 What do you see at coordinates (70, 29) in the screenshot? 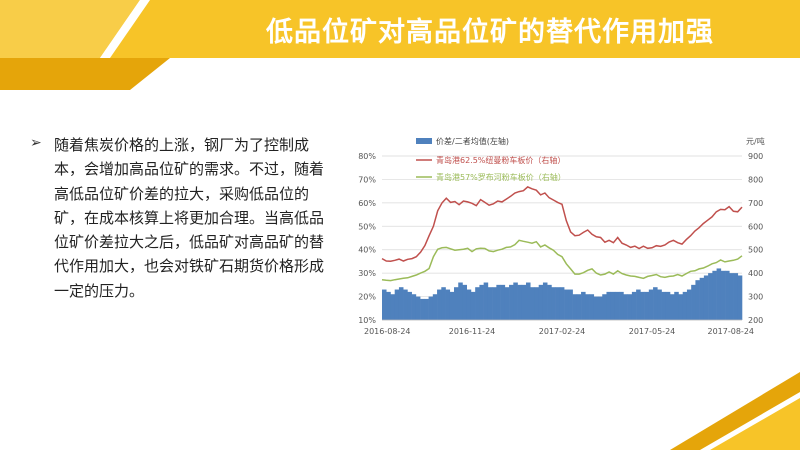
I see `top-left-light-stripe` at bounding box center [70, 29].